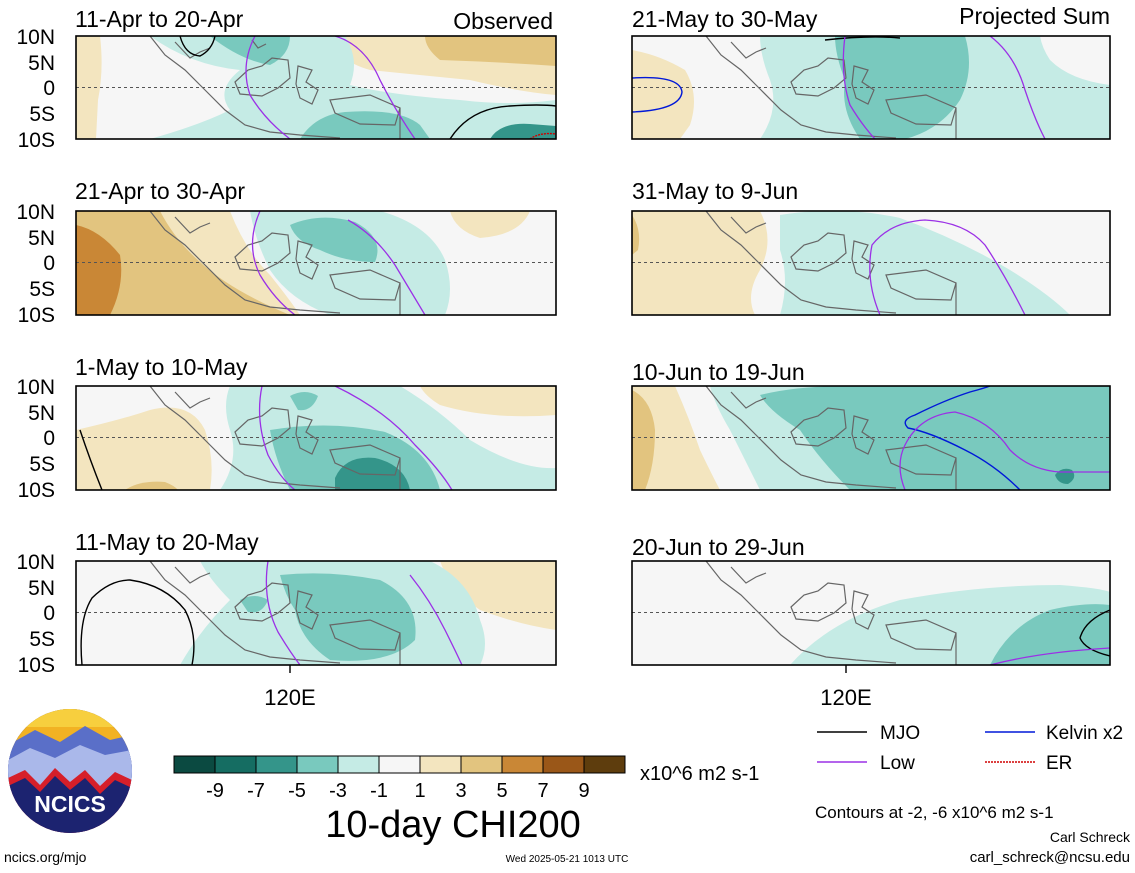  What do you see at coordinates (501, 791) in the screenshot?
I see `colorbar-tick-label: 5` at bounding box center [501, 791].